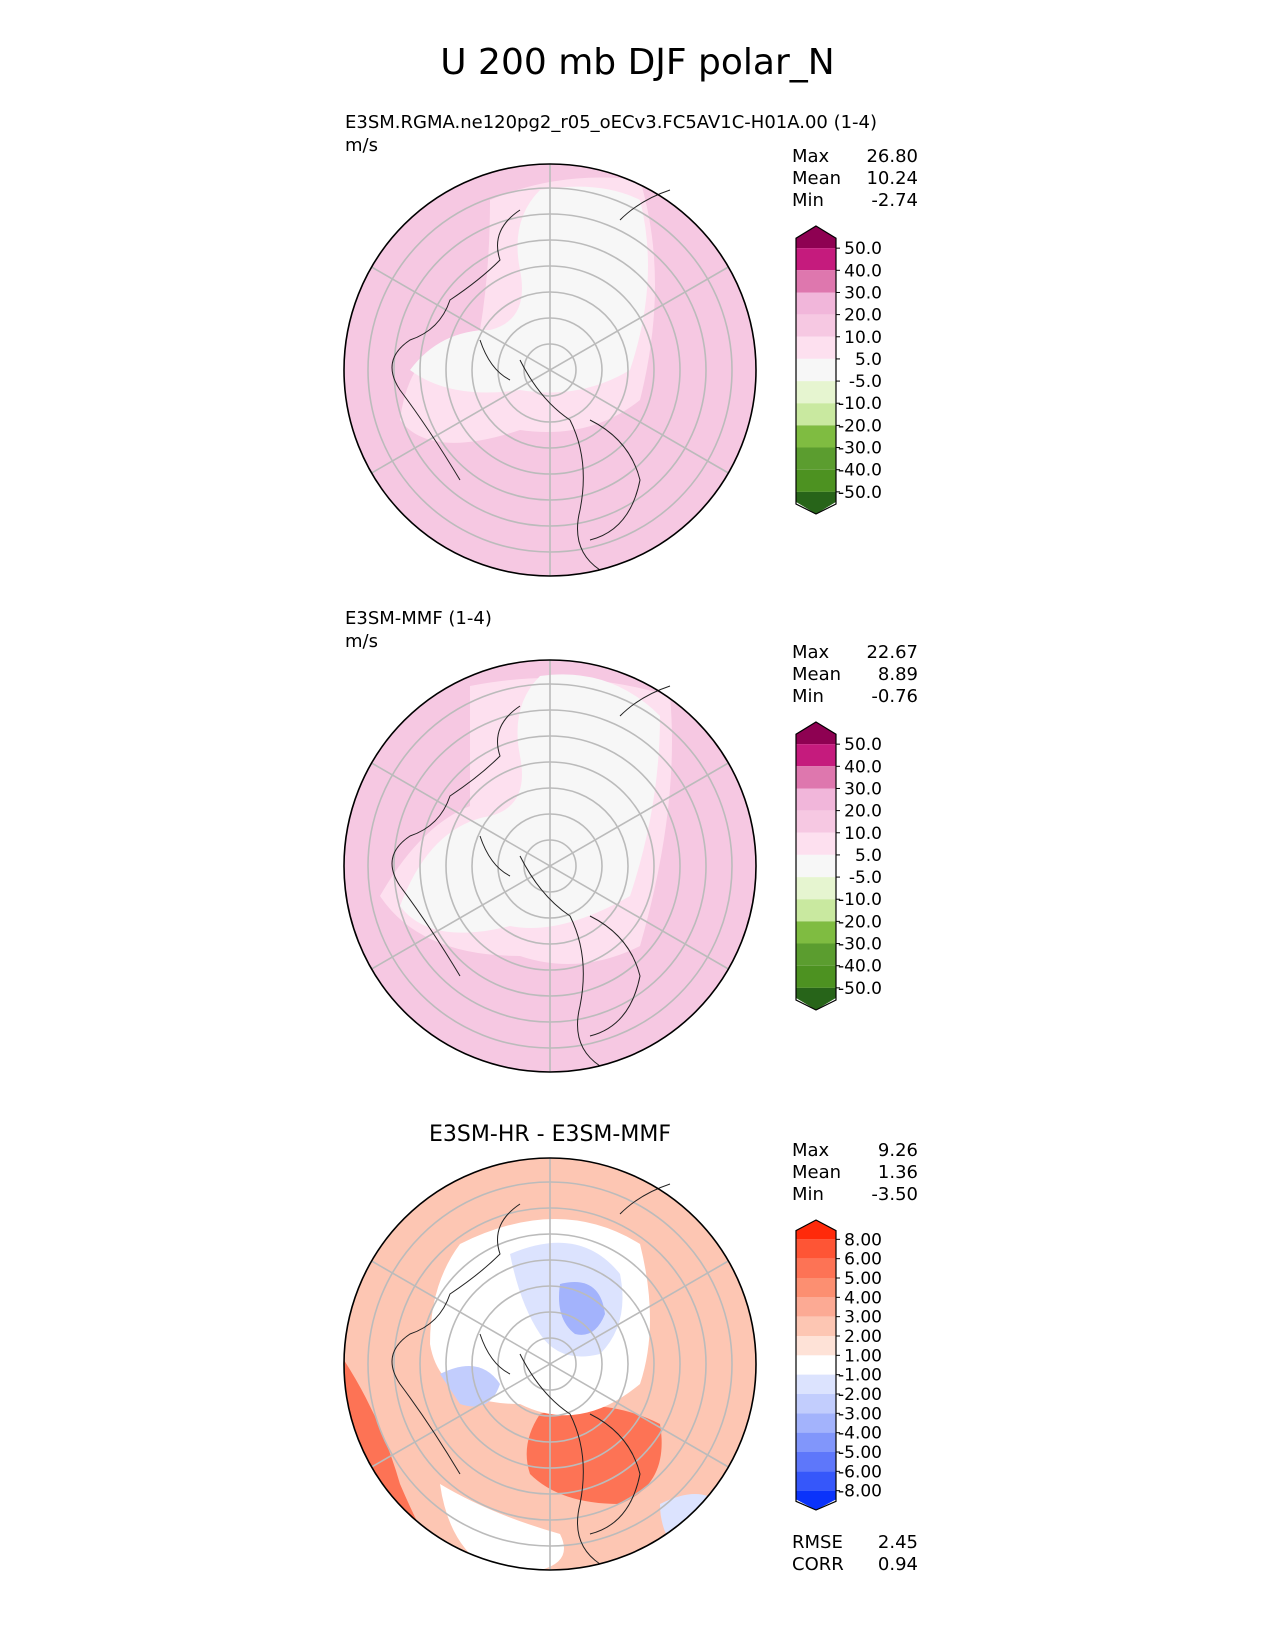 This screenshot has width=1275, height=1650. I want to click on colorbar-tick-label: 2.00, so click(863, 1337).